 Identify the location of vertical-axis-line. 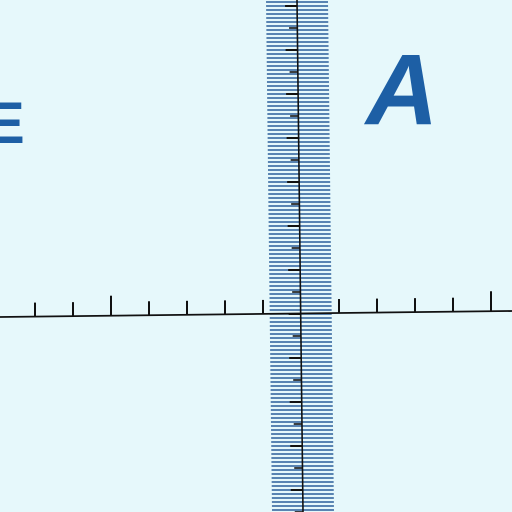
(300, 256).